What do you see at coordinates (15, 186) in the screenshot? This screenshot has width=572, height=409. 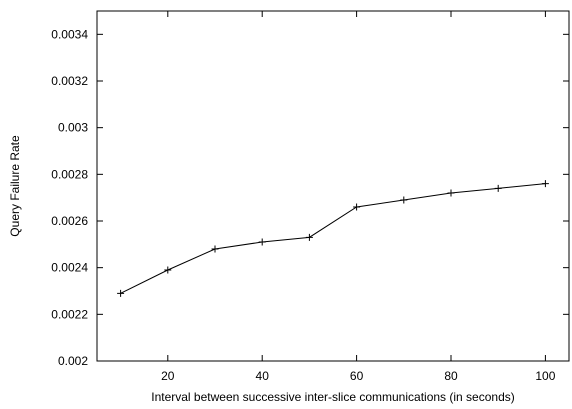 I see `y-axis-label: Query Failure Rate` at bounding box center [15, 186].